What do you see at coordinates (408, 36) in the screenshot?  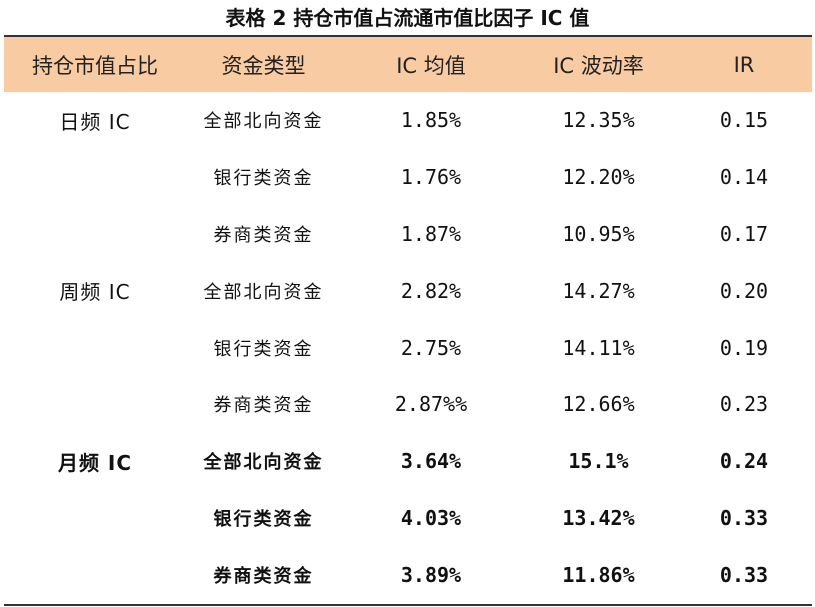 I see `top-rule` at bounding box center [408, 36].